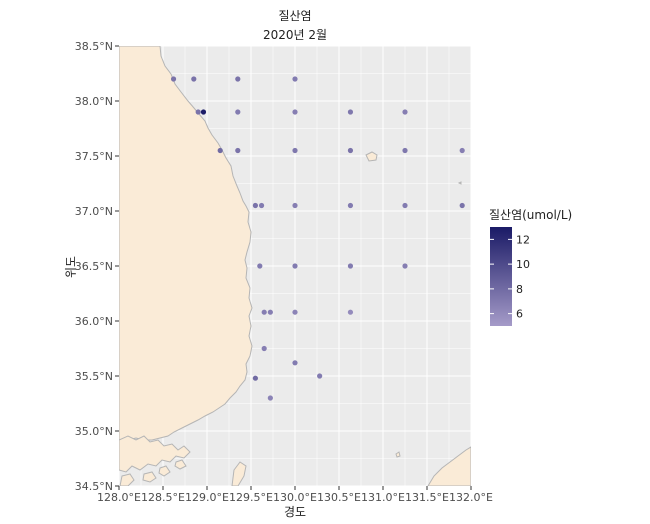 This screenshot has width=650, height=524. What do you see at coordinates (127, 479) in the screenshot?
I see `south-islands` at bounding box center [127, 479].